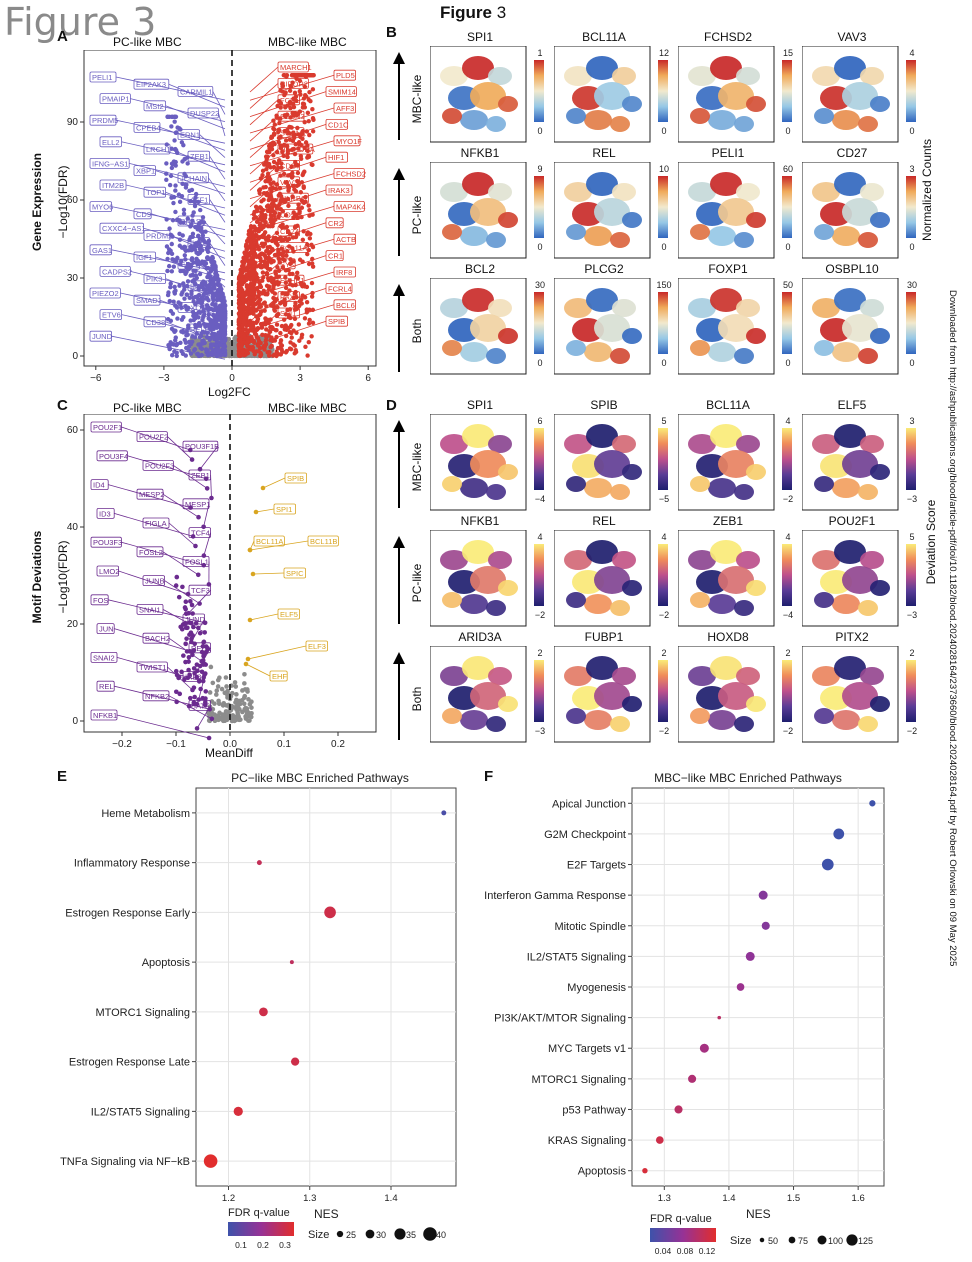 This screenshot has height=1262, width=972. I want to click on panel-d-umap-title: ARID3A, so click(480, 637).